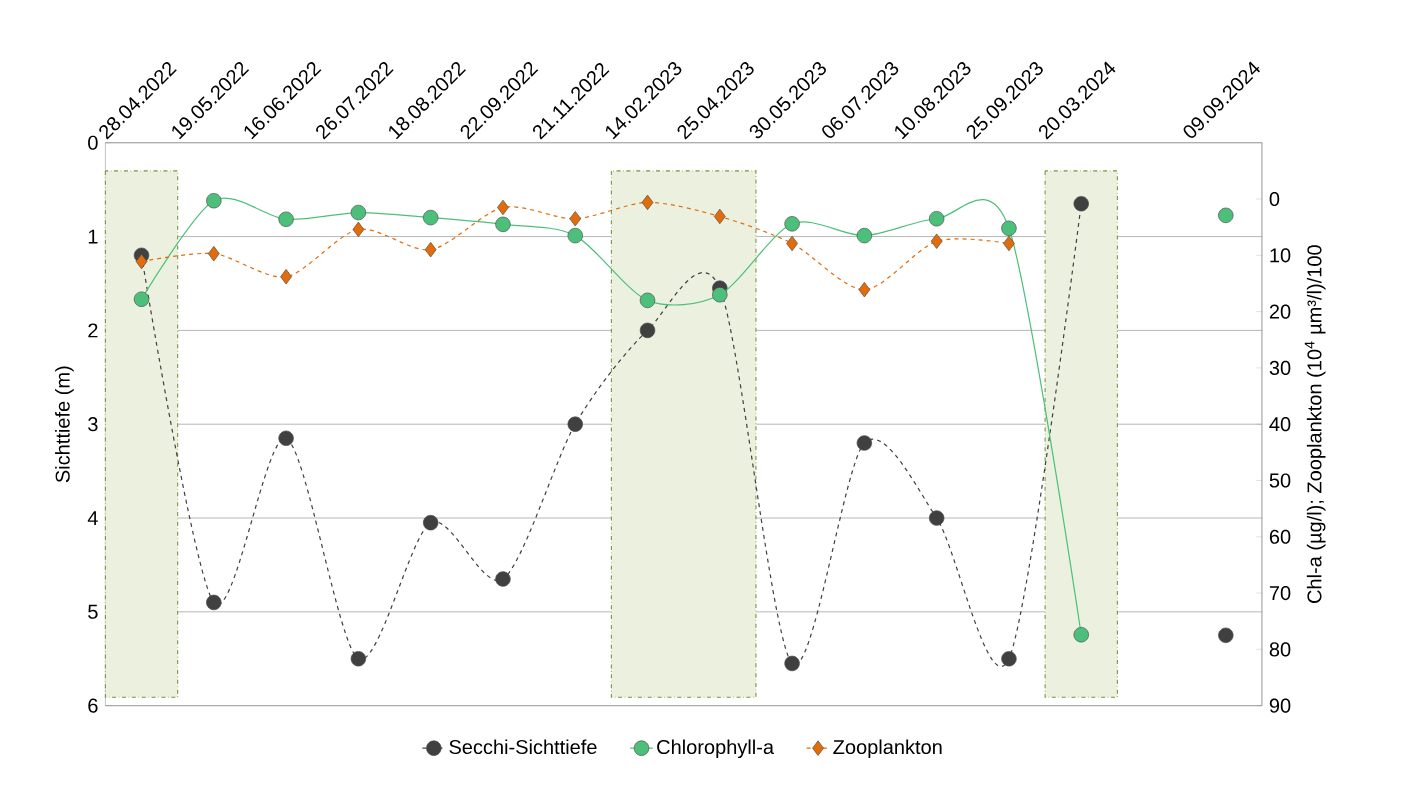  I want to click on y2-axis-title: Chl-a (µg/l); Zooplankton (10$^{4}$ µm³/l)/100, so click(1315, 424).